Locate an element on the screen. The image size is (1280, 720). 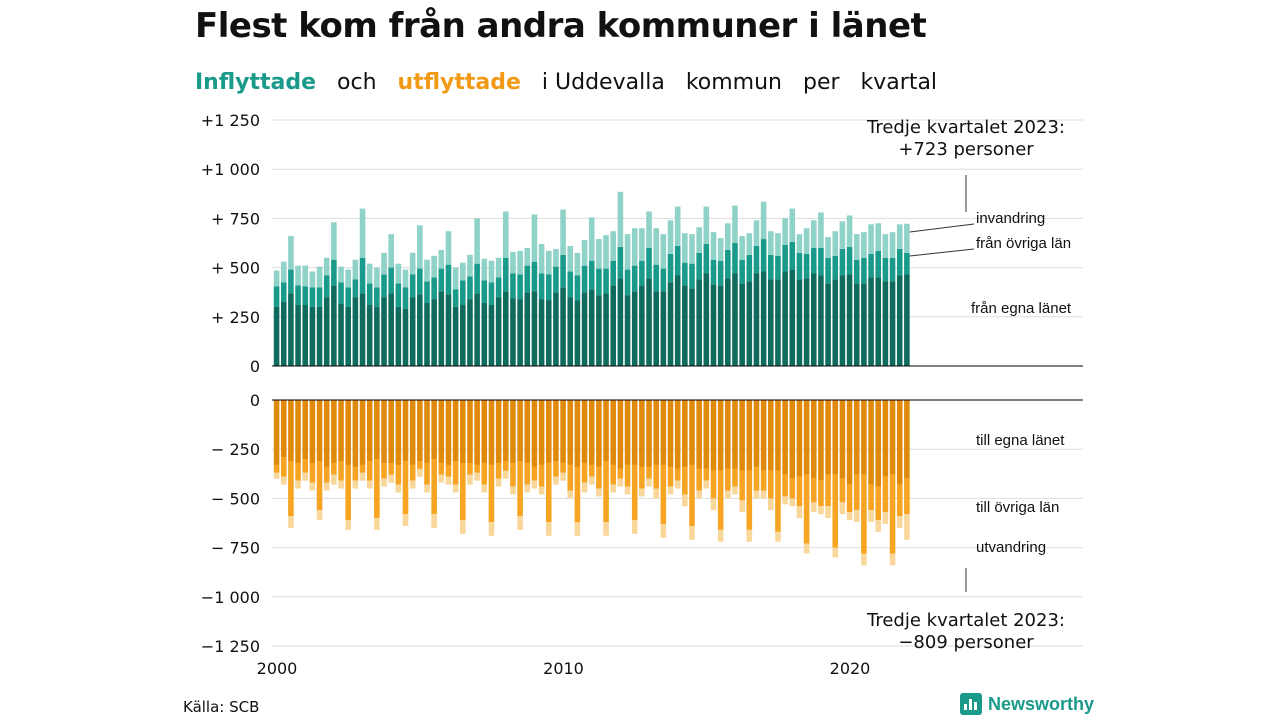
y-tick-label-bottom: −1 000 is located at coordinates (230, 597).